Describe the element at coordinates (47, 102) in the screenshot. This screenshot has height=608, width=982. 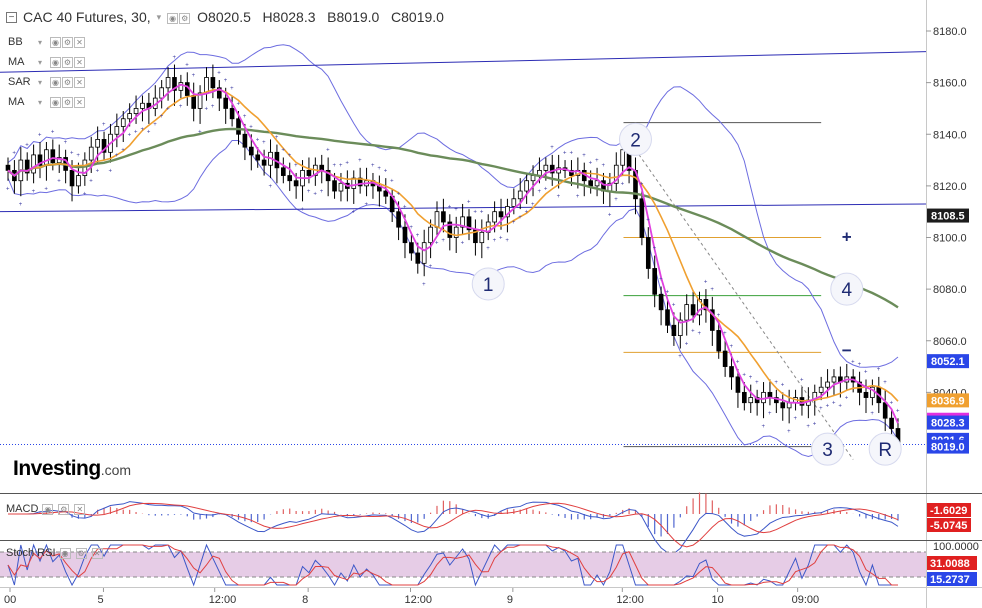
I see `indicator-row-ma-2: MA ▾ ◉ ⚙ ✕` at that location.